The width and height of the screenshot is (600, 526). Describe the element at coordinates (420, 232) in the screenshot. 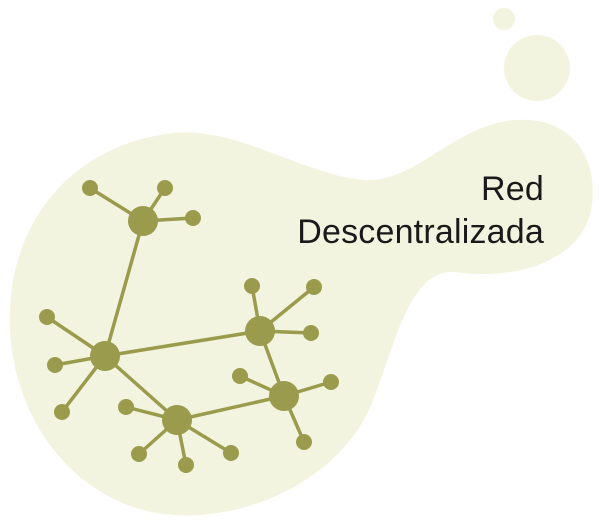

I see `title-line-2: Descentralizada` at that location.